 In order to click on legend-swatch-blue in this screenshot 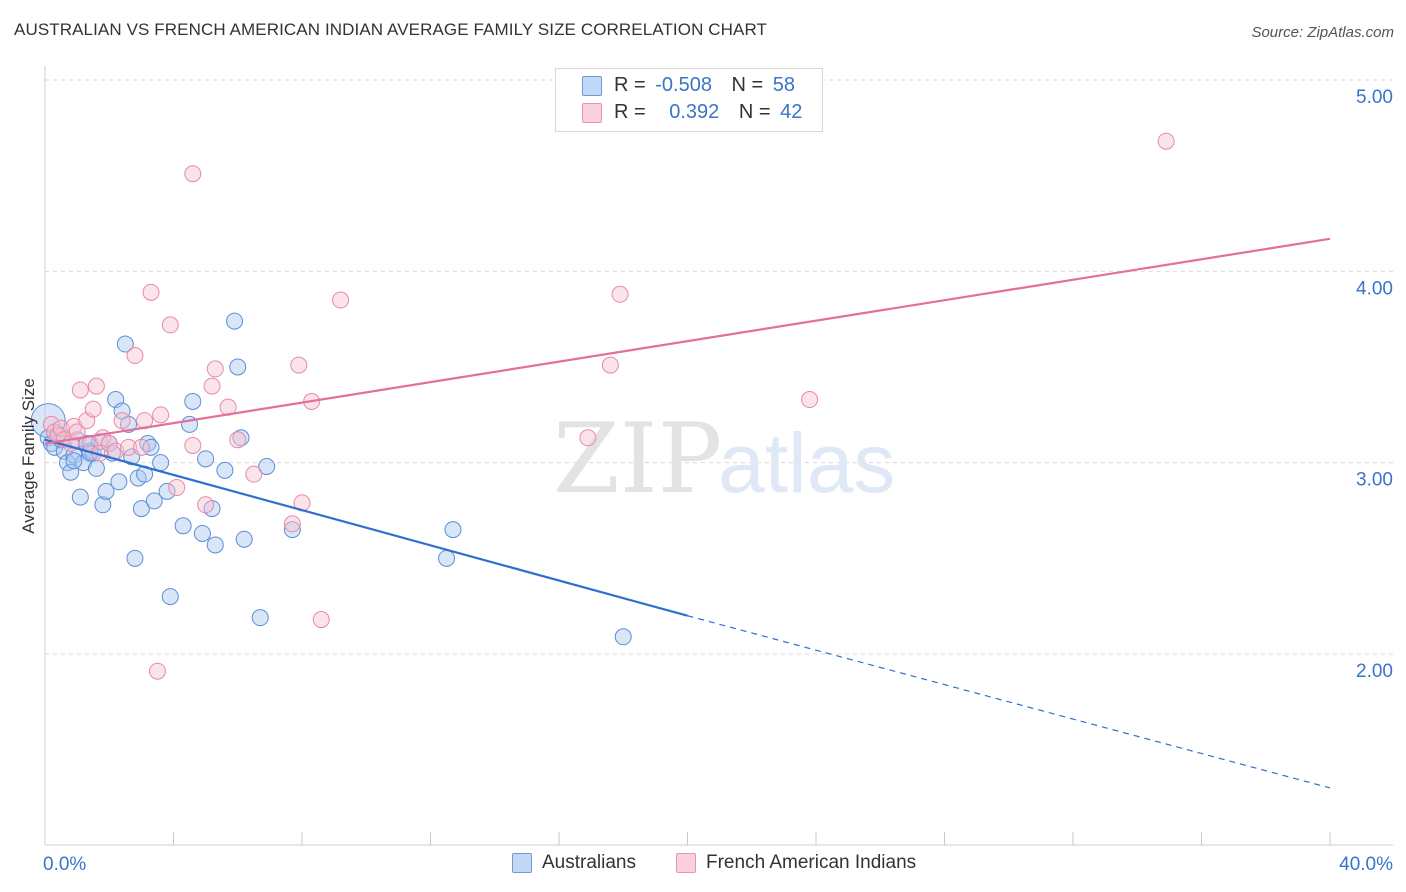, I will do `click(592, 86)`.